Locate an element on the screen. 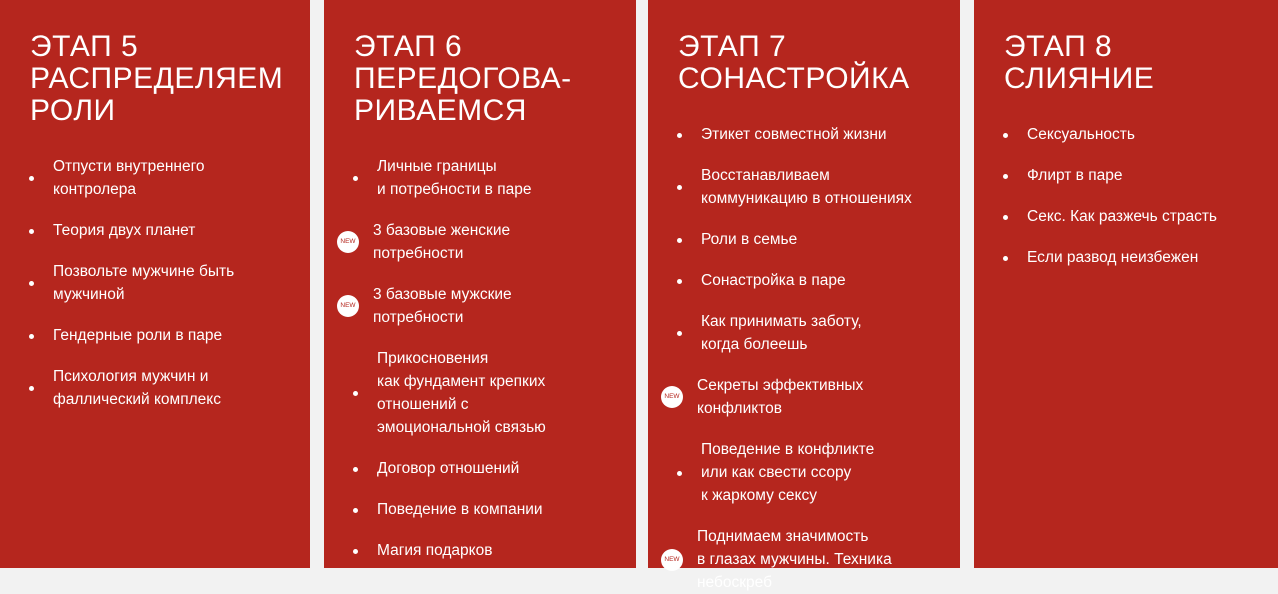  list-item: Сонастройка в паре is located at coordinates (818, 280).